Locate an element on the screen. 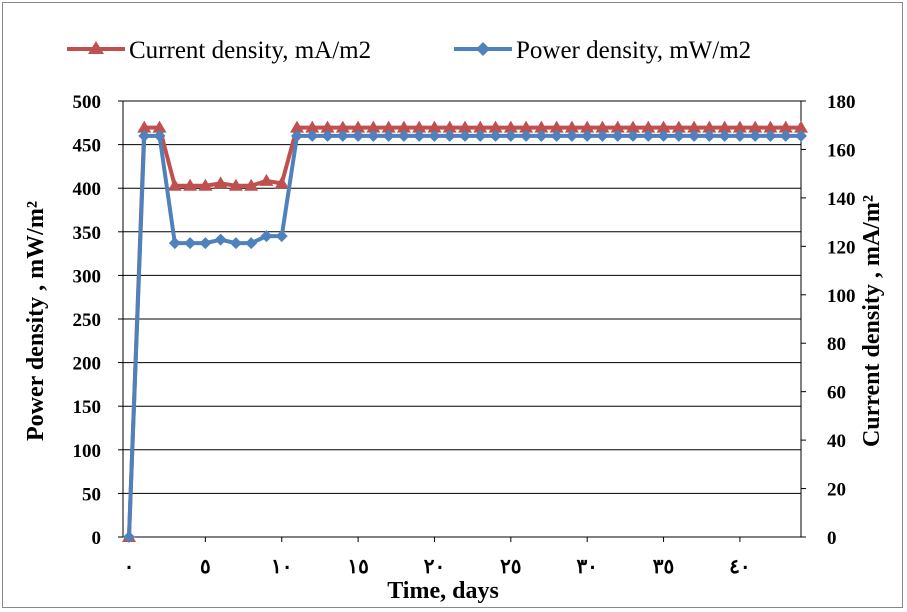 Image resolution: width=907 pixels, height=612 pixels. left-tick-label: 150 is located at coordinates (87, 407).